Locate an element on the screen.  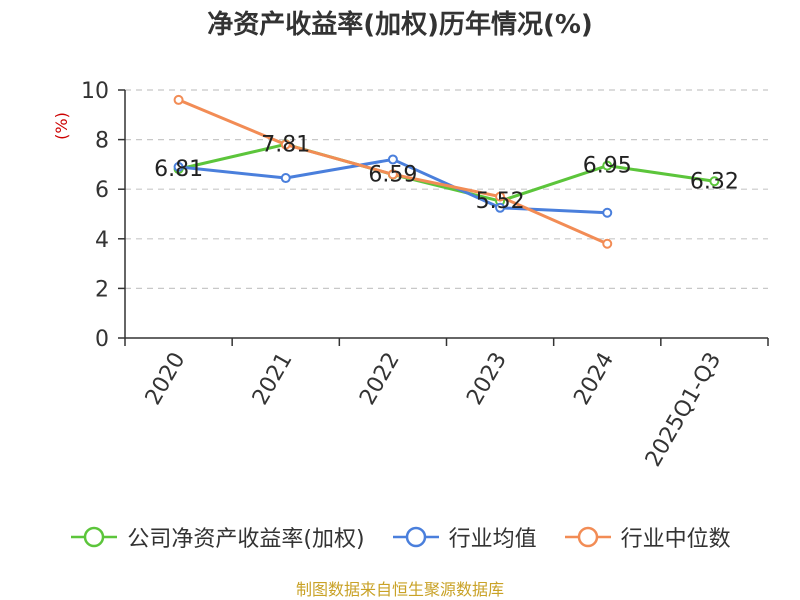
legend-item: 行业均值 is located at coordinates (464, 537).